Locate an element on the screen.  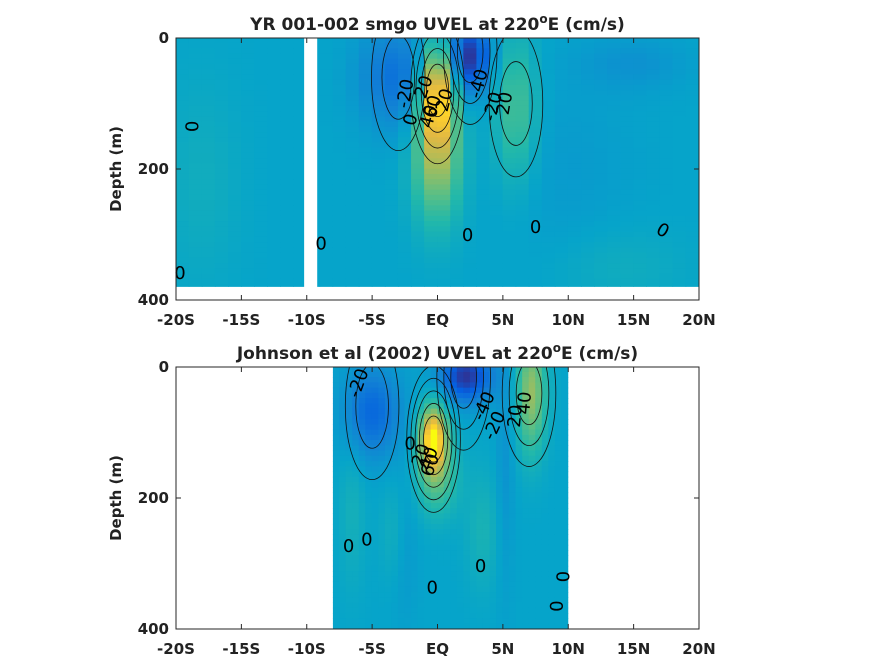
y-tick-label: 0 is located at coordinates (164, 38).